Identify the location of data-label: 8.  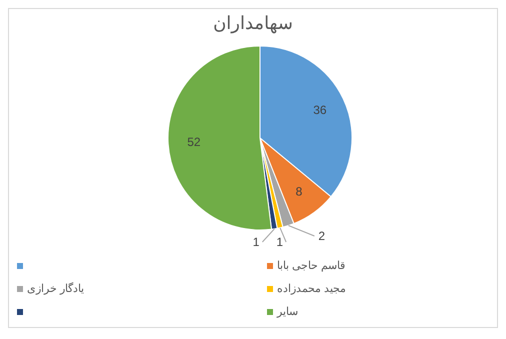
(299, 191).